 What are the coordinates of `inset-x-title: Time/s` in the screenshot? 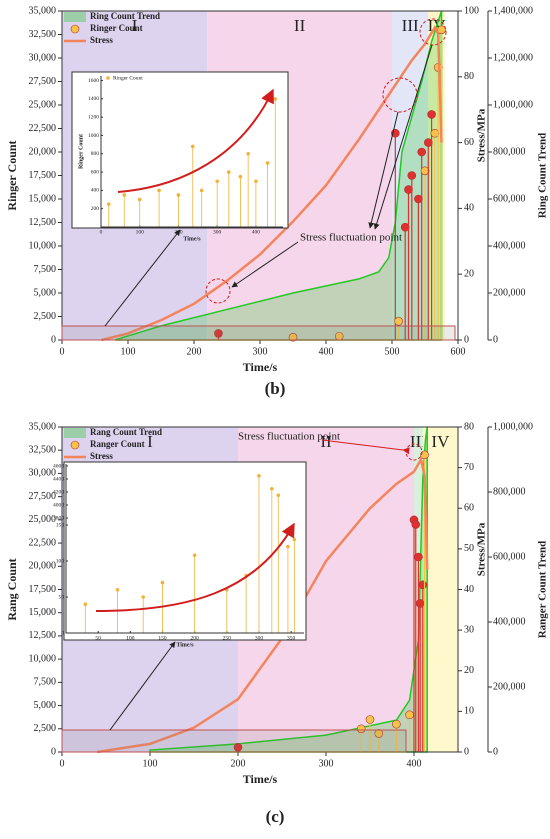 It's located at (192, 239).